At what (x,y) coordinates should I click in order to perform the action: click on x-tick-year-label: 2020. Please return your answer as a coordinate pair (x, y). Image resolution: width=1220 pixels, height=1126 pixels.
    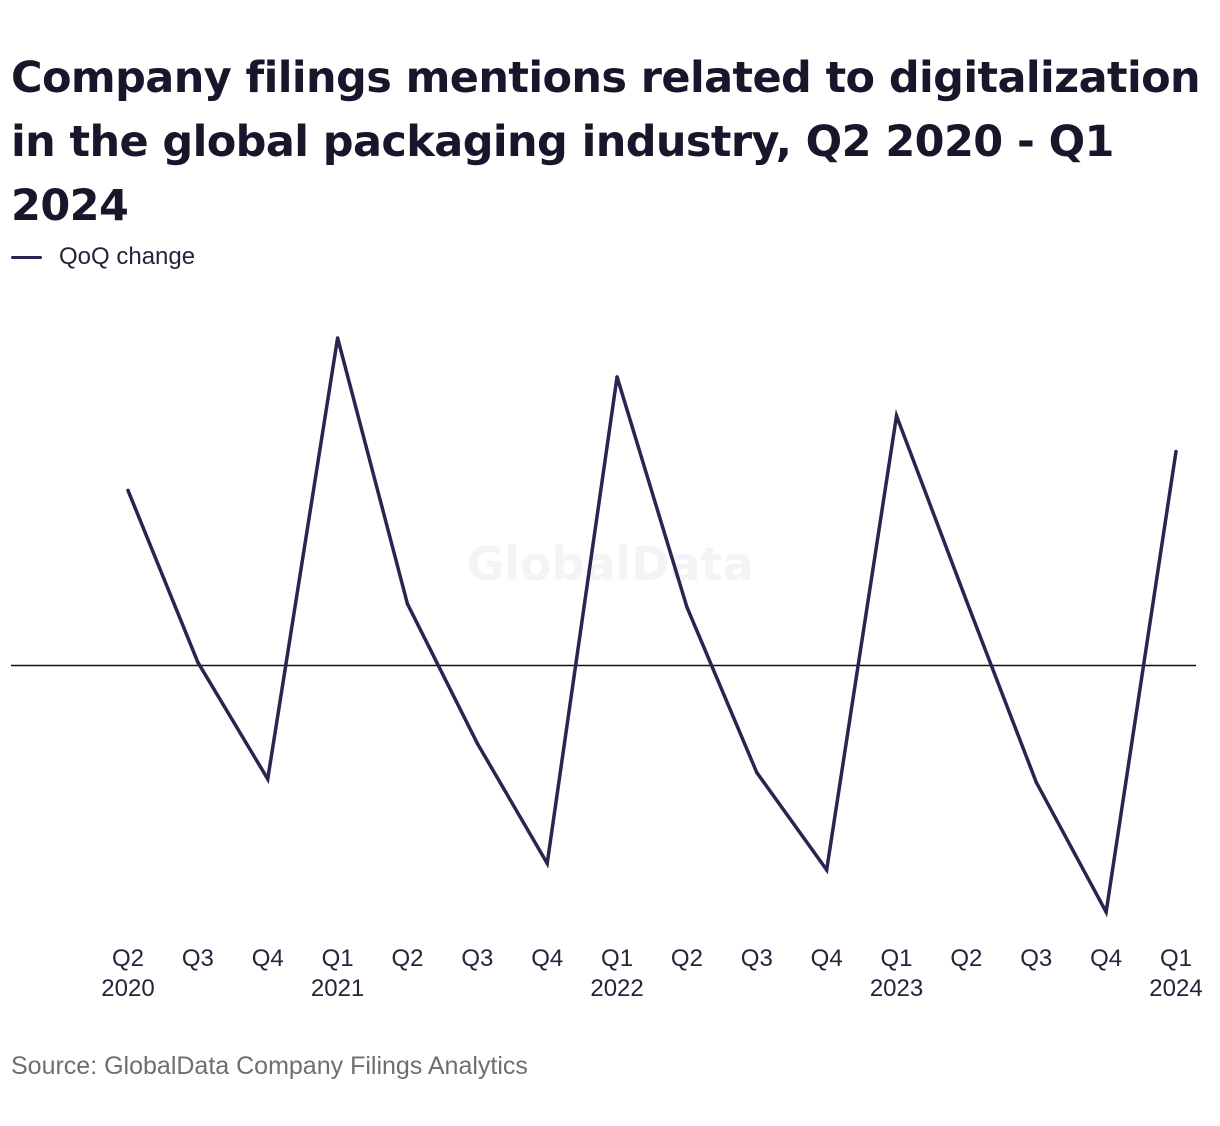
    Looking at the image, I should click on (127, 988).